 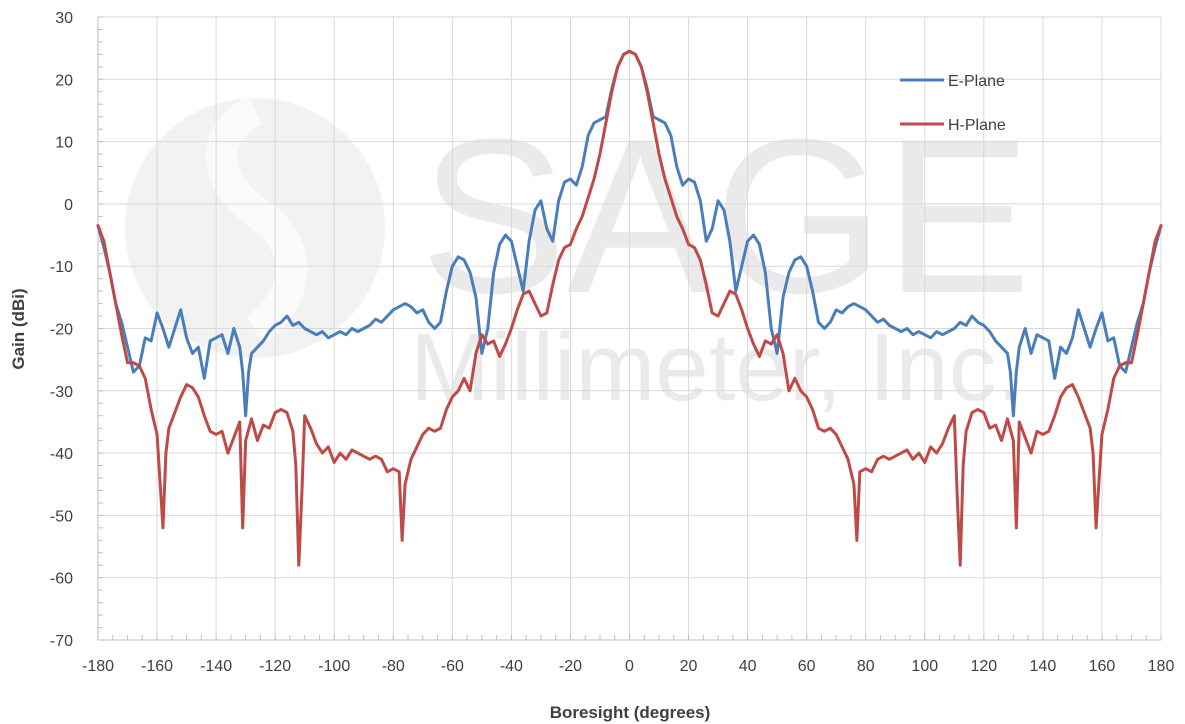 What do you see at coordinates (61, 516) in the screenshot?
I see `y-tick-label: -50` at bounding box center [61, 516].